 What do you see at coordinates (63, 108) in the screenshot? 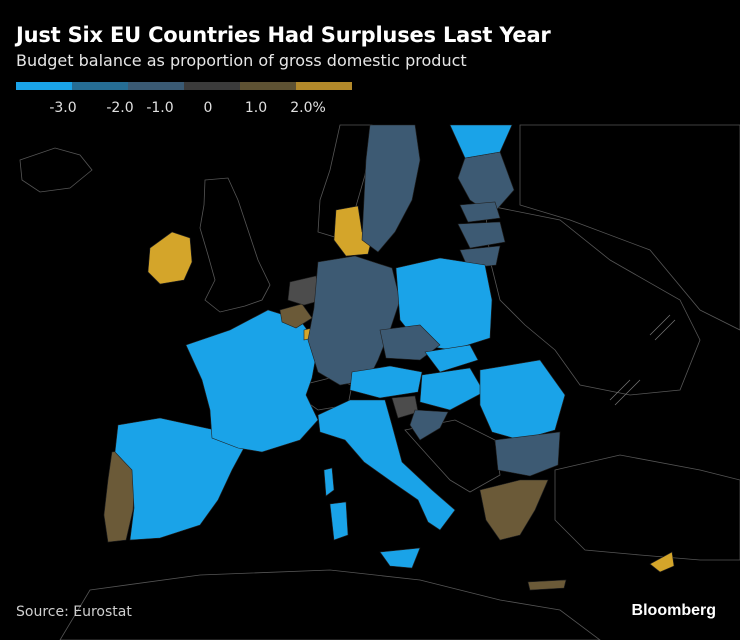
I see `legend-tick: -3.0` at bounding box center [63, 108].